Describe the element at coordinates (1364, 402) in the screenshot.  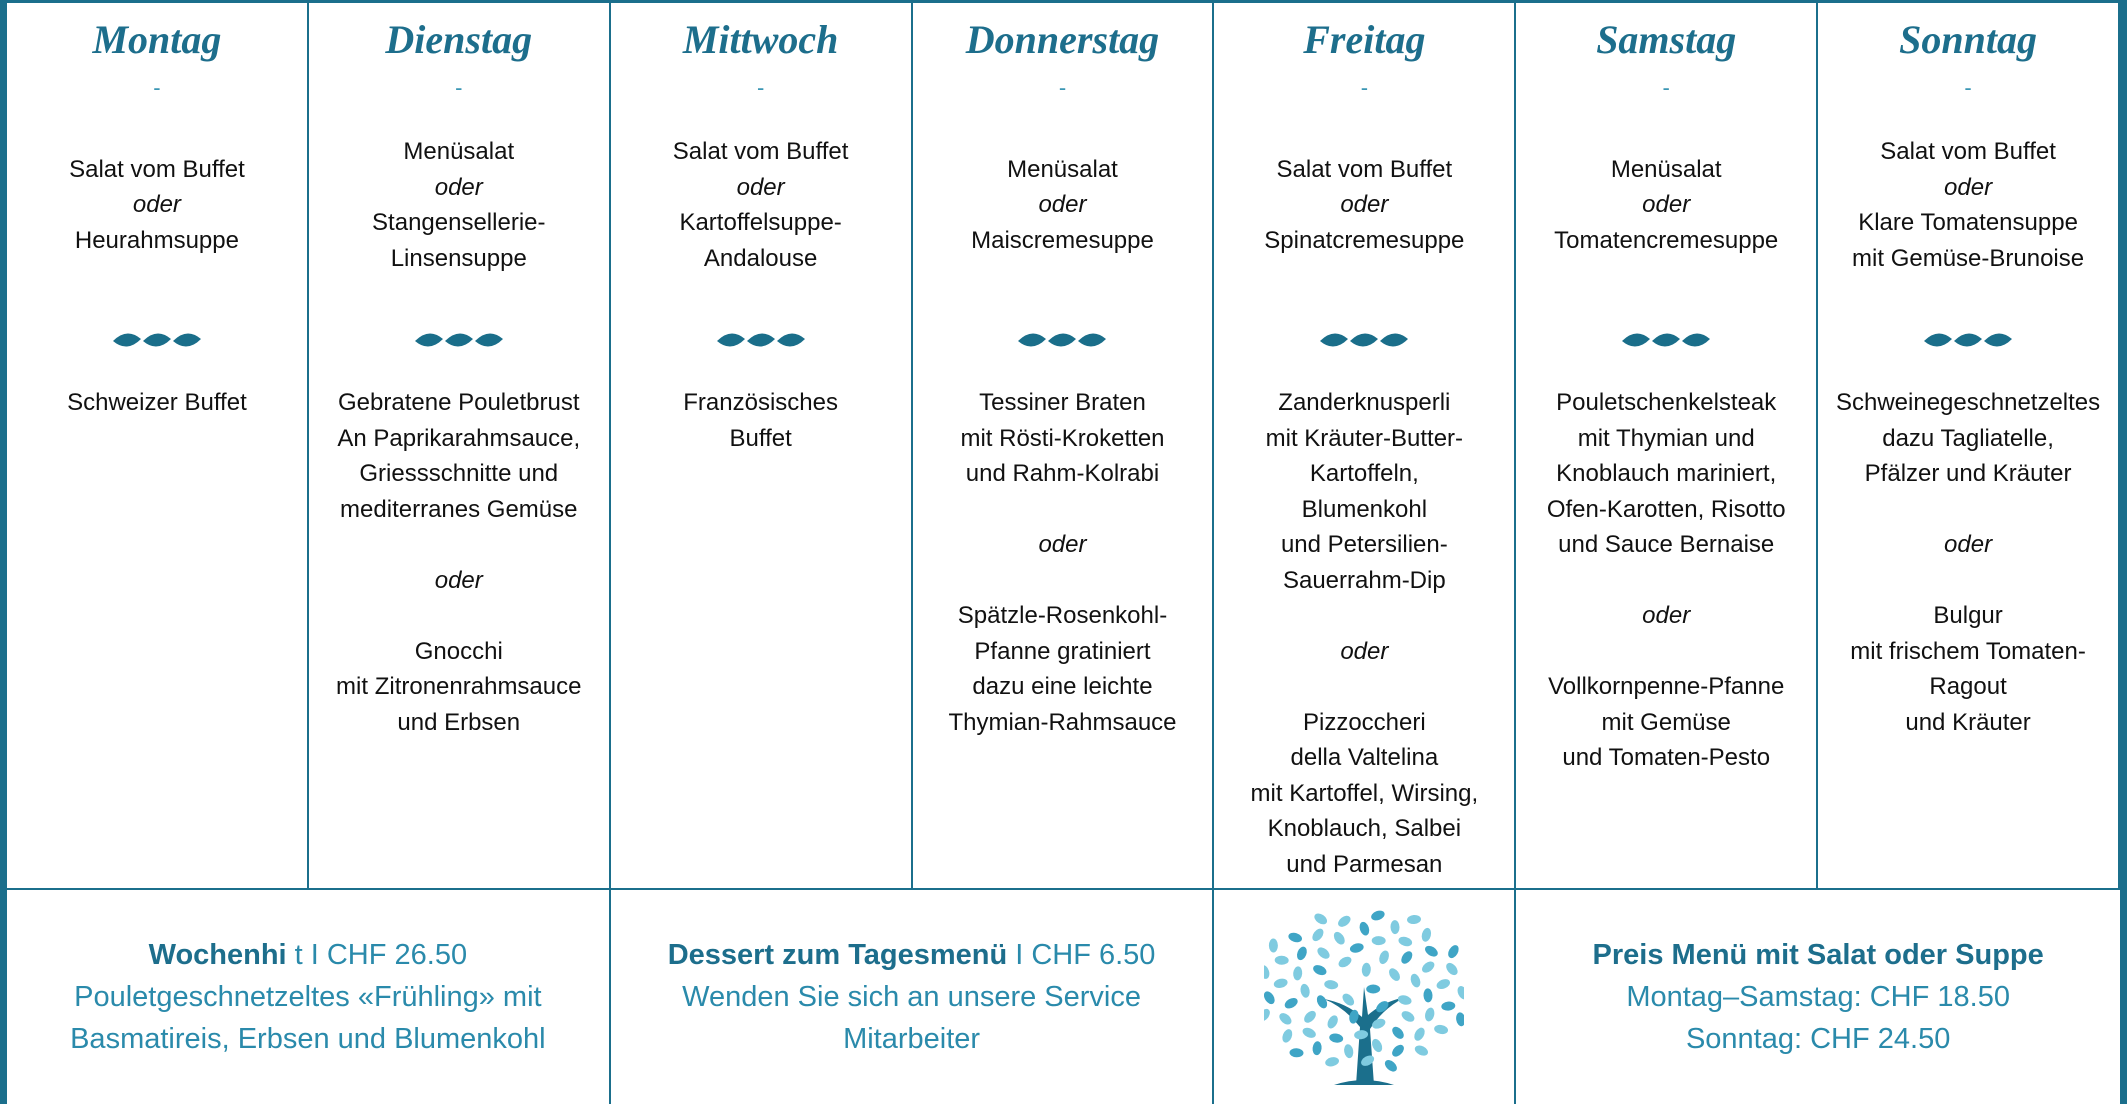
I see `menu-line: Zanderknusperli` at that location.